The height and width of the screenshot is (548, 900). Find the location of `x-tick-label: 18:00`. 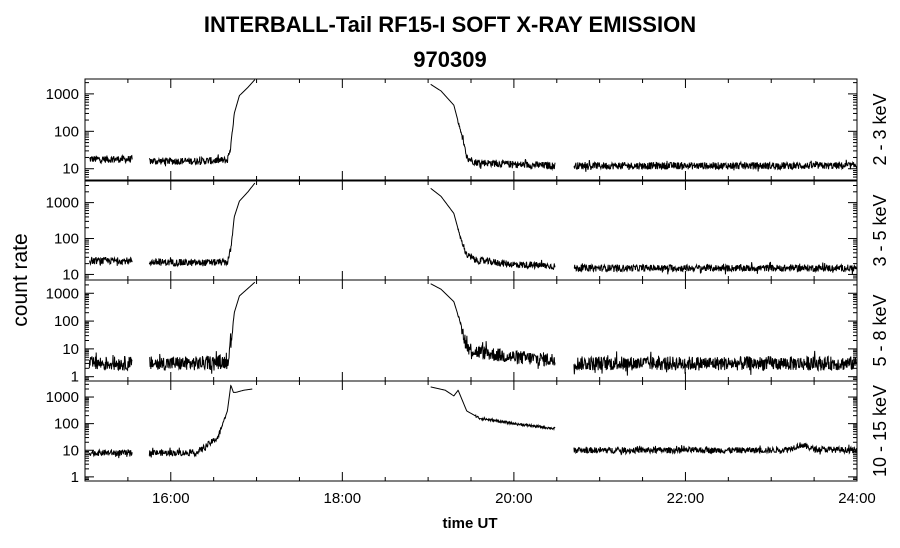

x-tick-label: 18:00 is located at coordinates (343, 498).